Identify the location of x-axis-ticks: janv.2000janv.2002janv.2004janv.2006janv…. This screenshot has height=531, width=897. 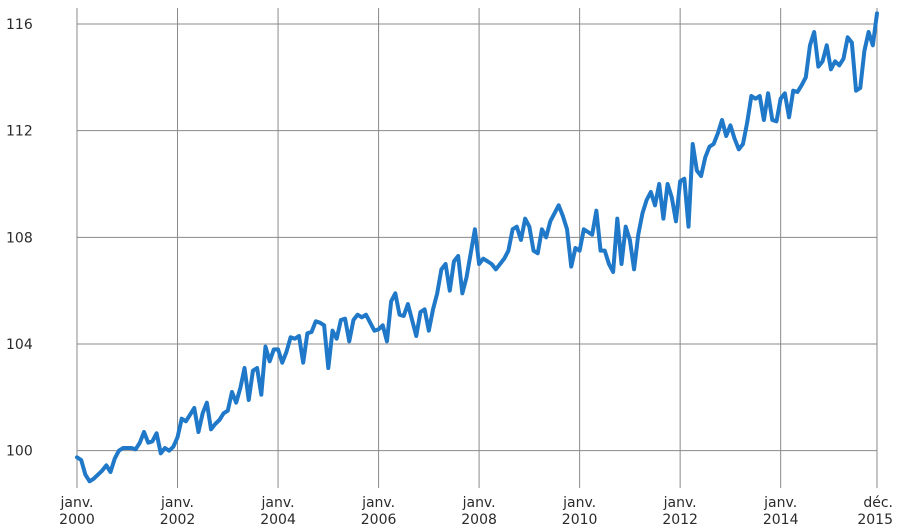
(476, 511).